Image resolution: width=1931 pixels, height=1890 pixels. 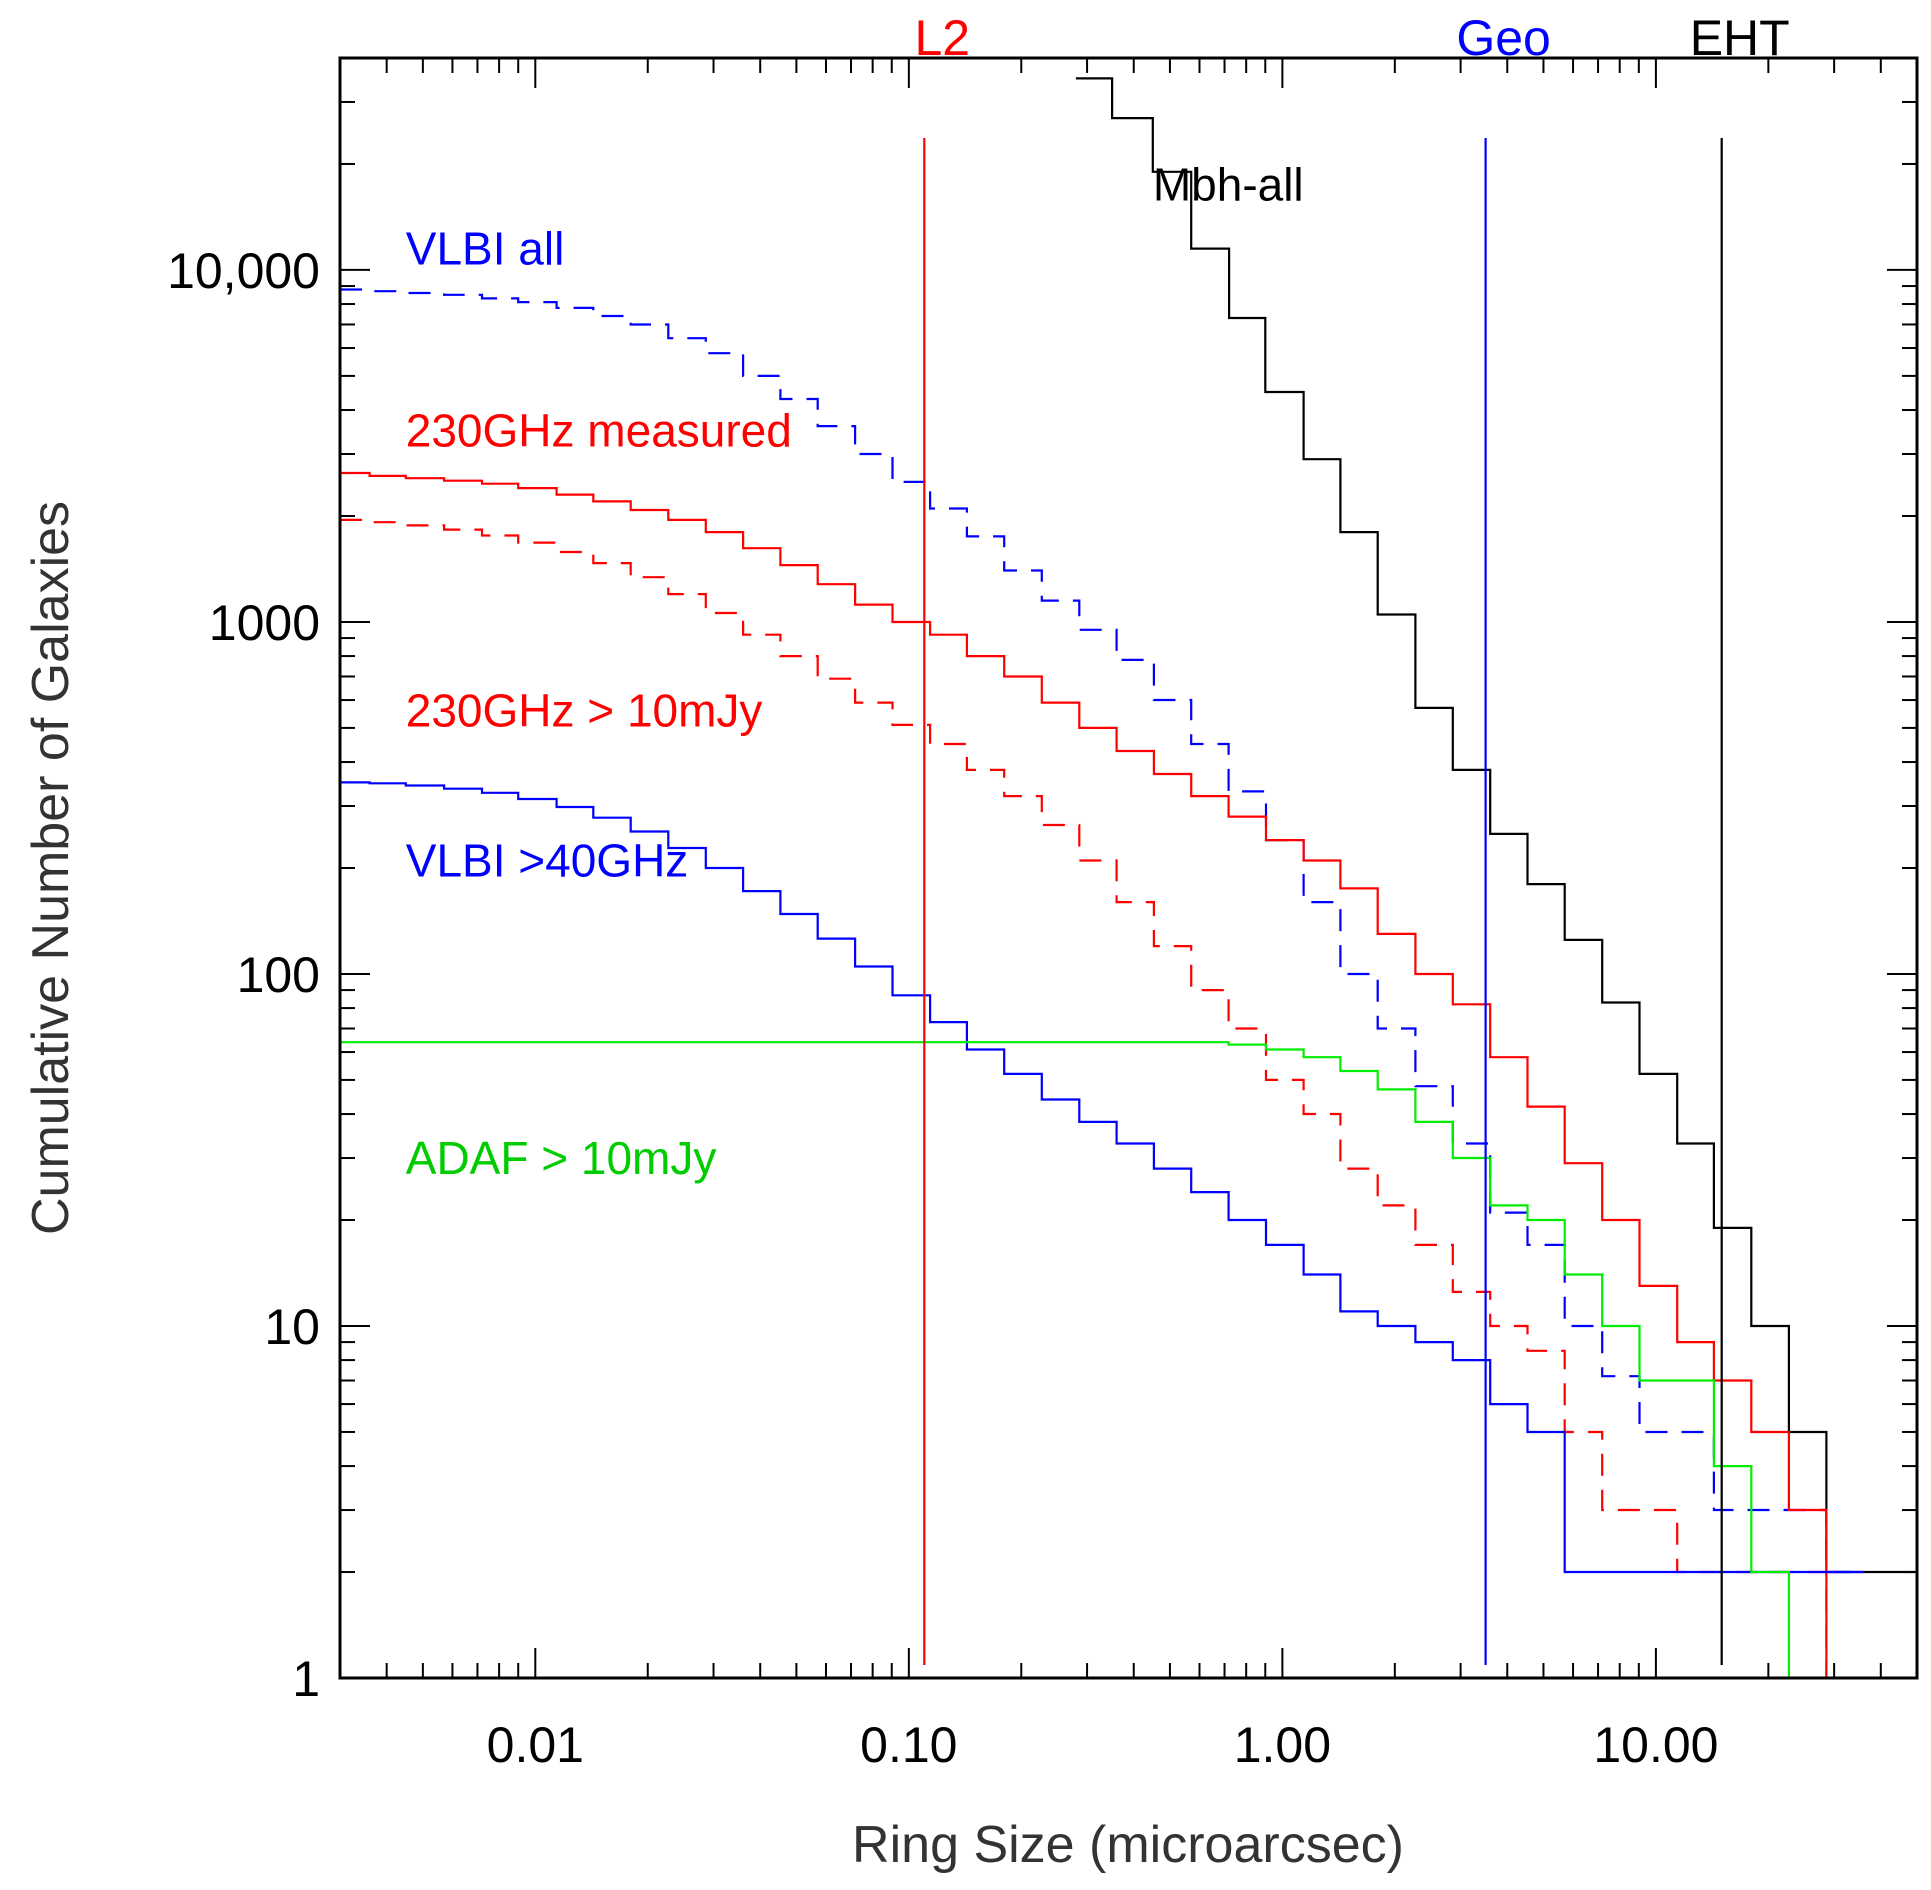 I want to click on reference-label-l2: L2, so click(x=942, y=38).